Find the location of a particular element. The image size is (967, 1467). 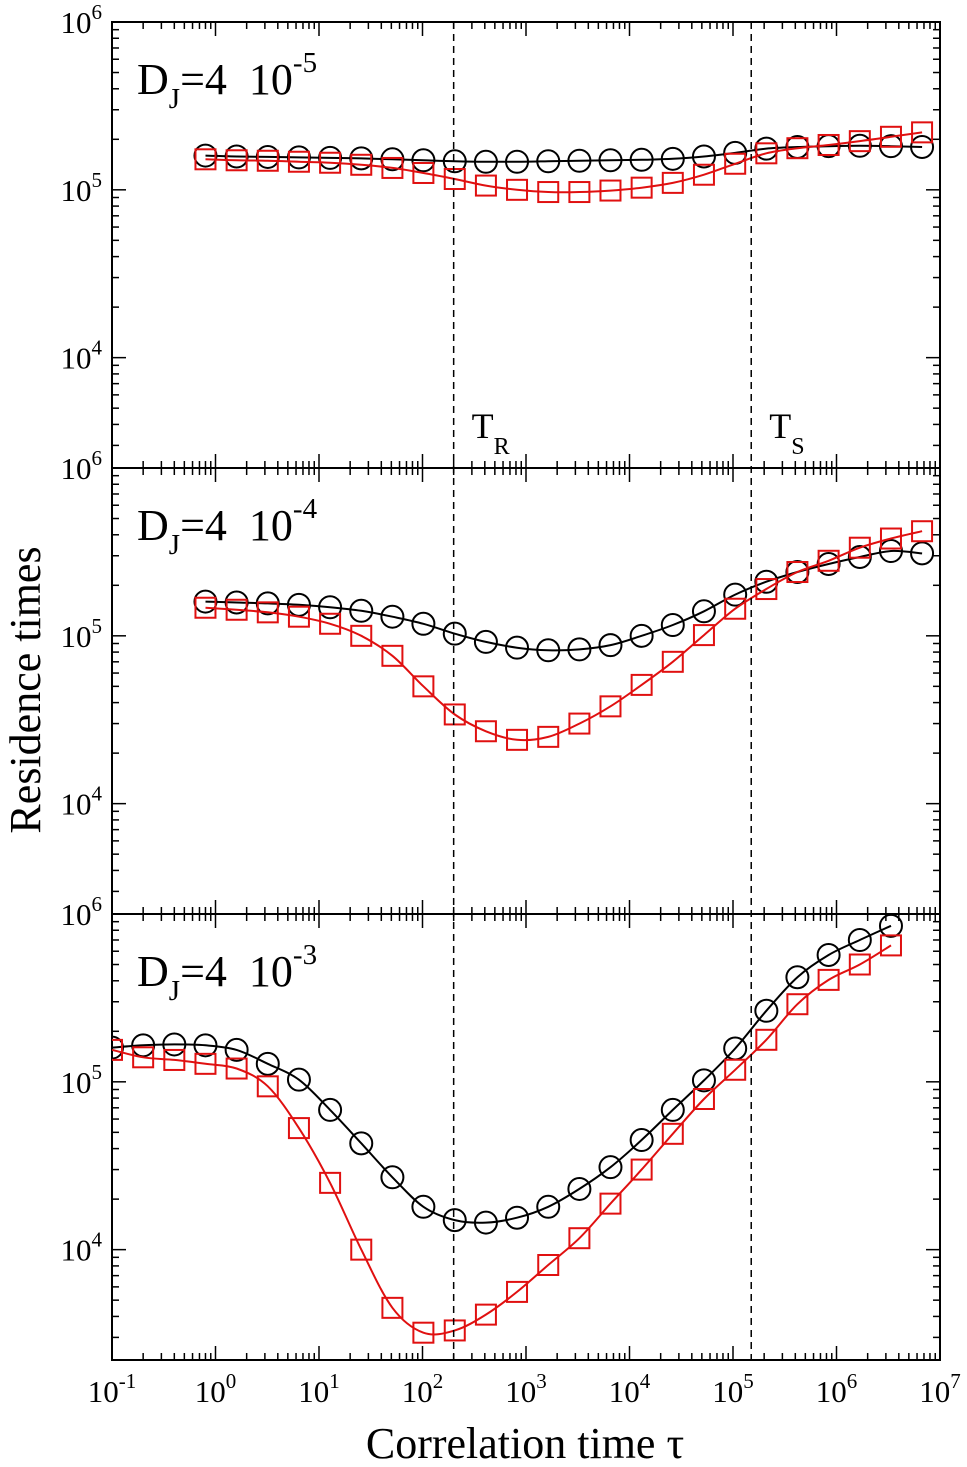

x-tick-label: 10⁰ is located at coordinates (216, 1389).